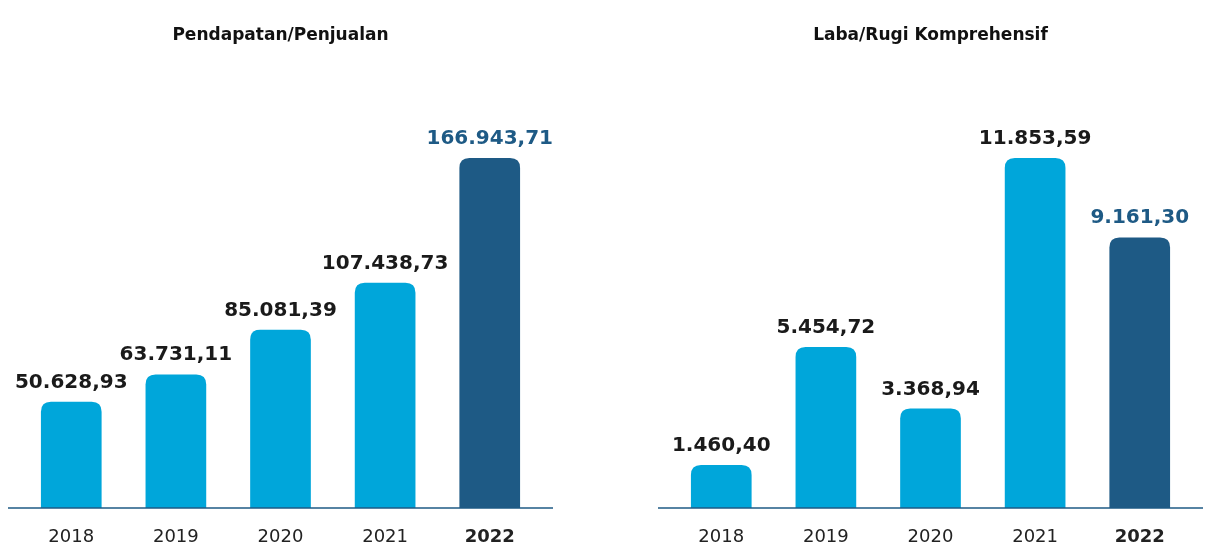  I want to click on data-label: 9.161,30, so click(1140, 216).